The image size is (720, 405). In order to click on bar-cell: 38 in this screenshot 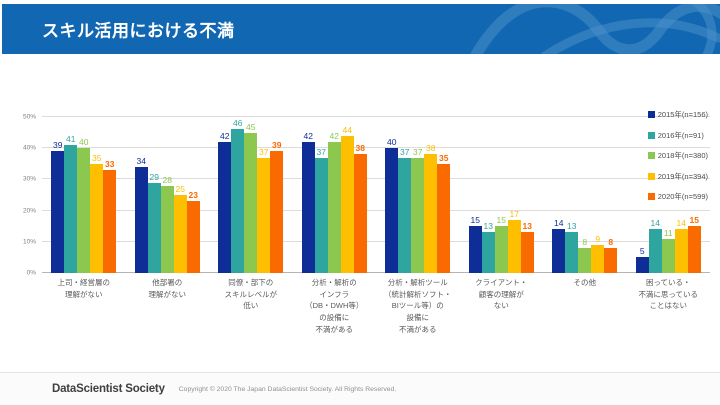, I will do `click(360, 195)`.